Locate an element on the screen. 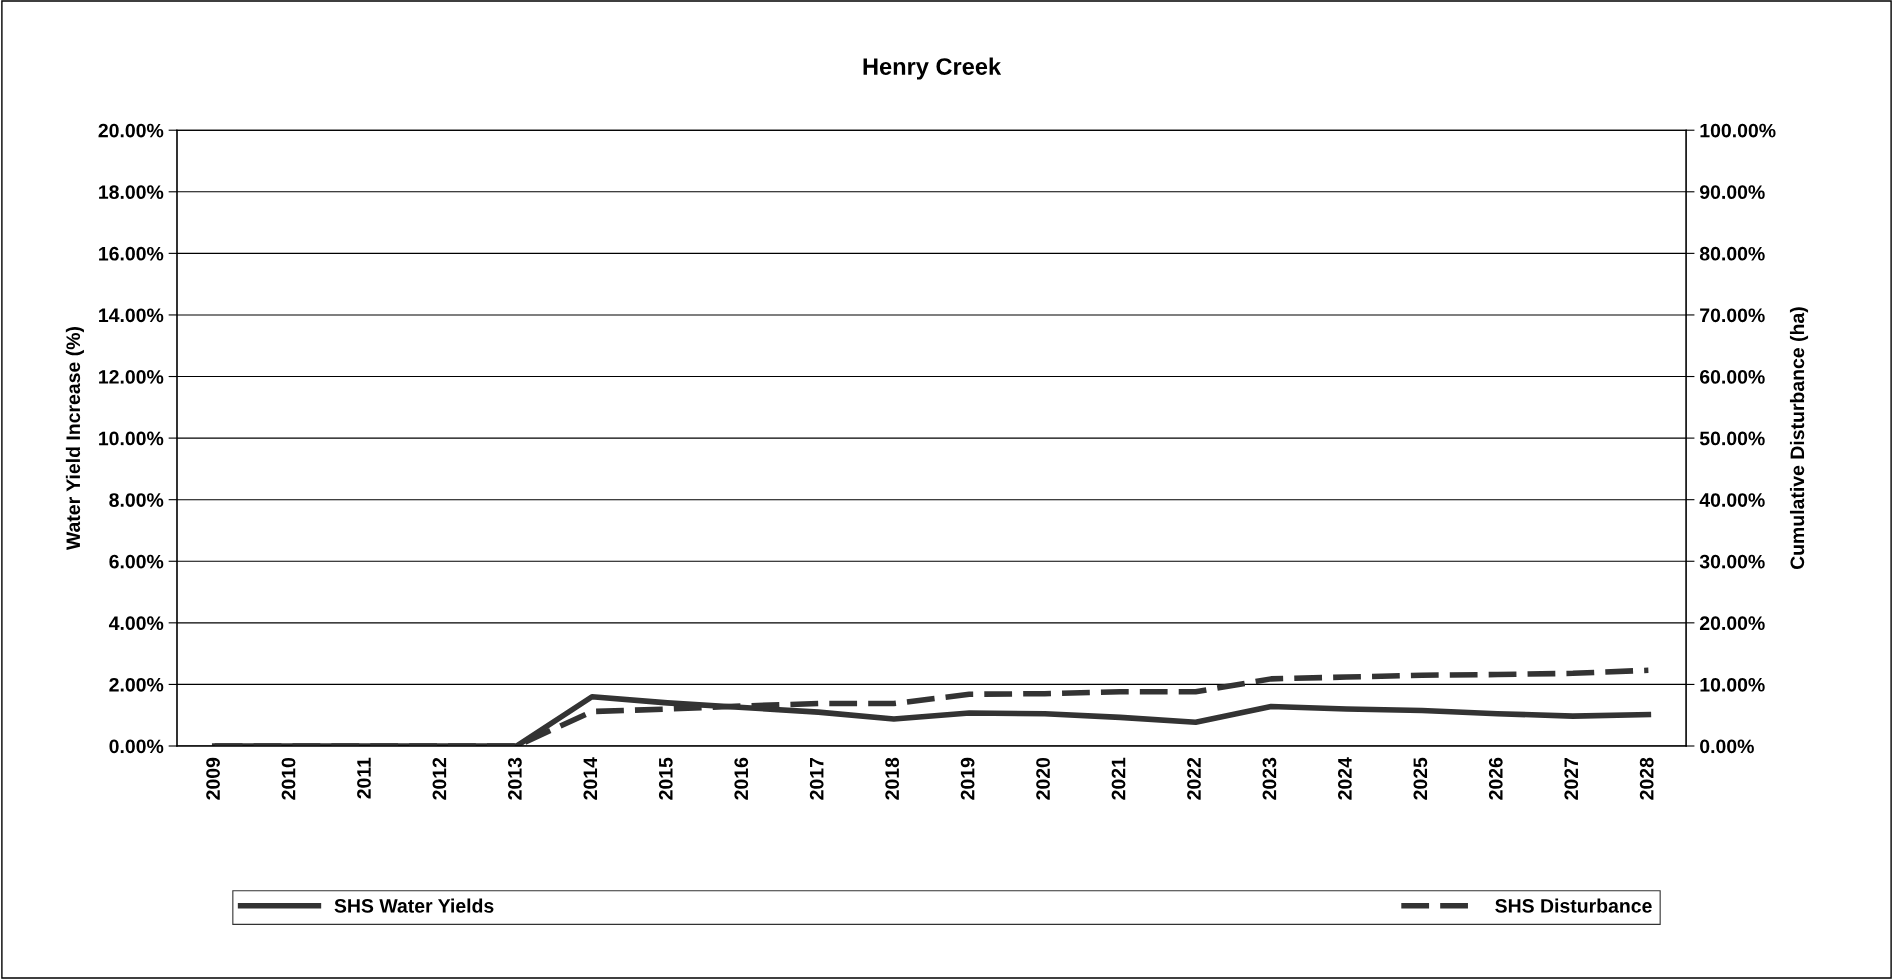 This screenshot has height=979, width=1893. y-tick-label: 12.00% is located at coordinates (131, 376).